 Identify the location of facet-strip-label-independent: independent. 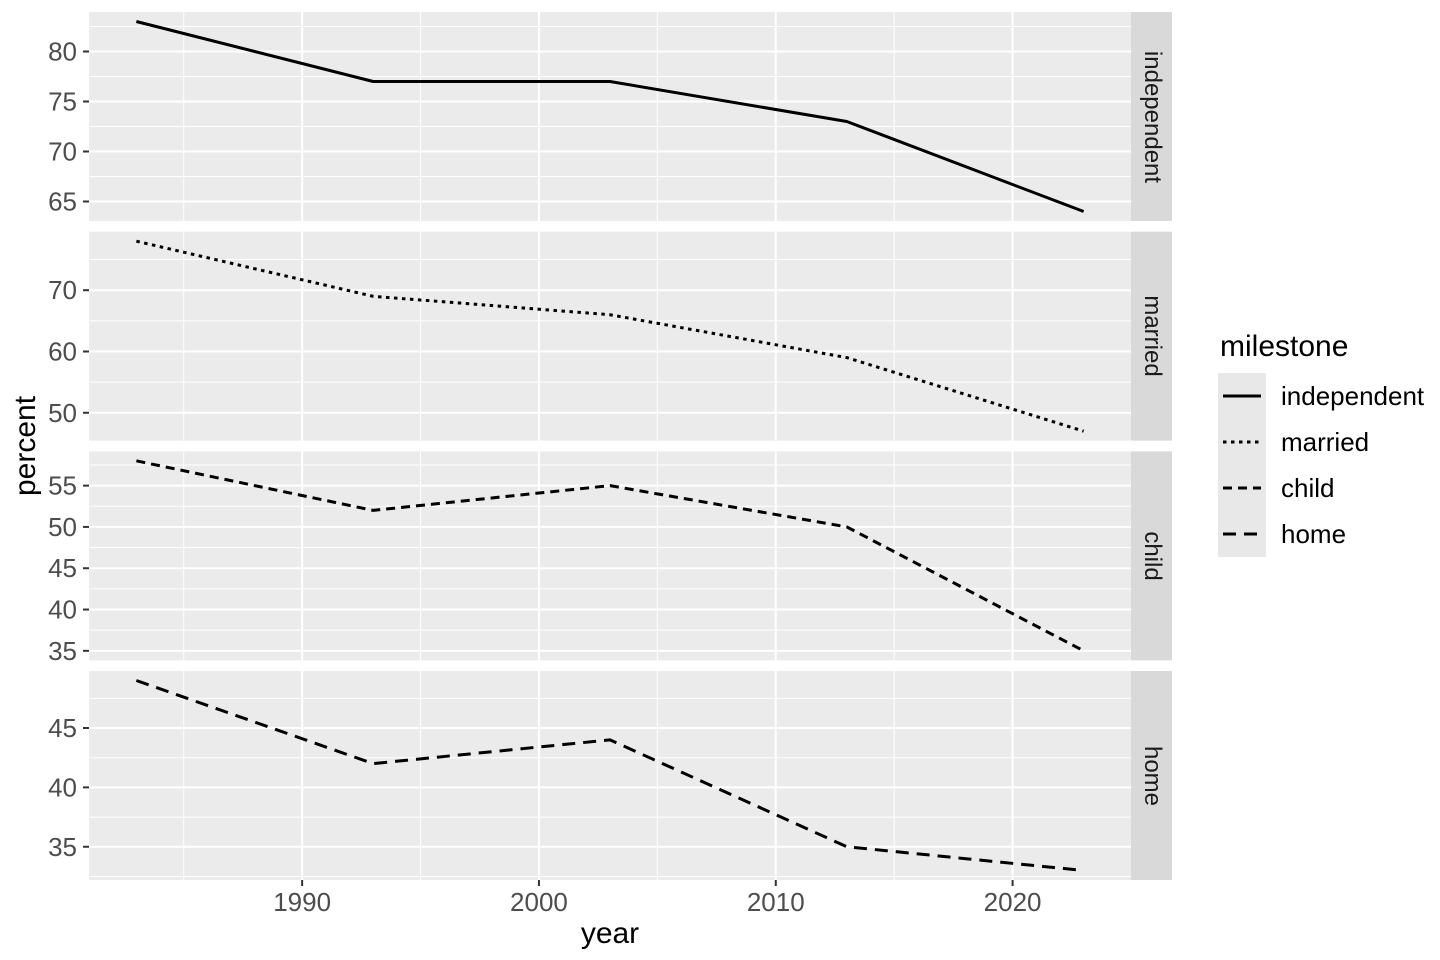
(1152, 116).